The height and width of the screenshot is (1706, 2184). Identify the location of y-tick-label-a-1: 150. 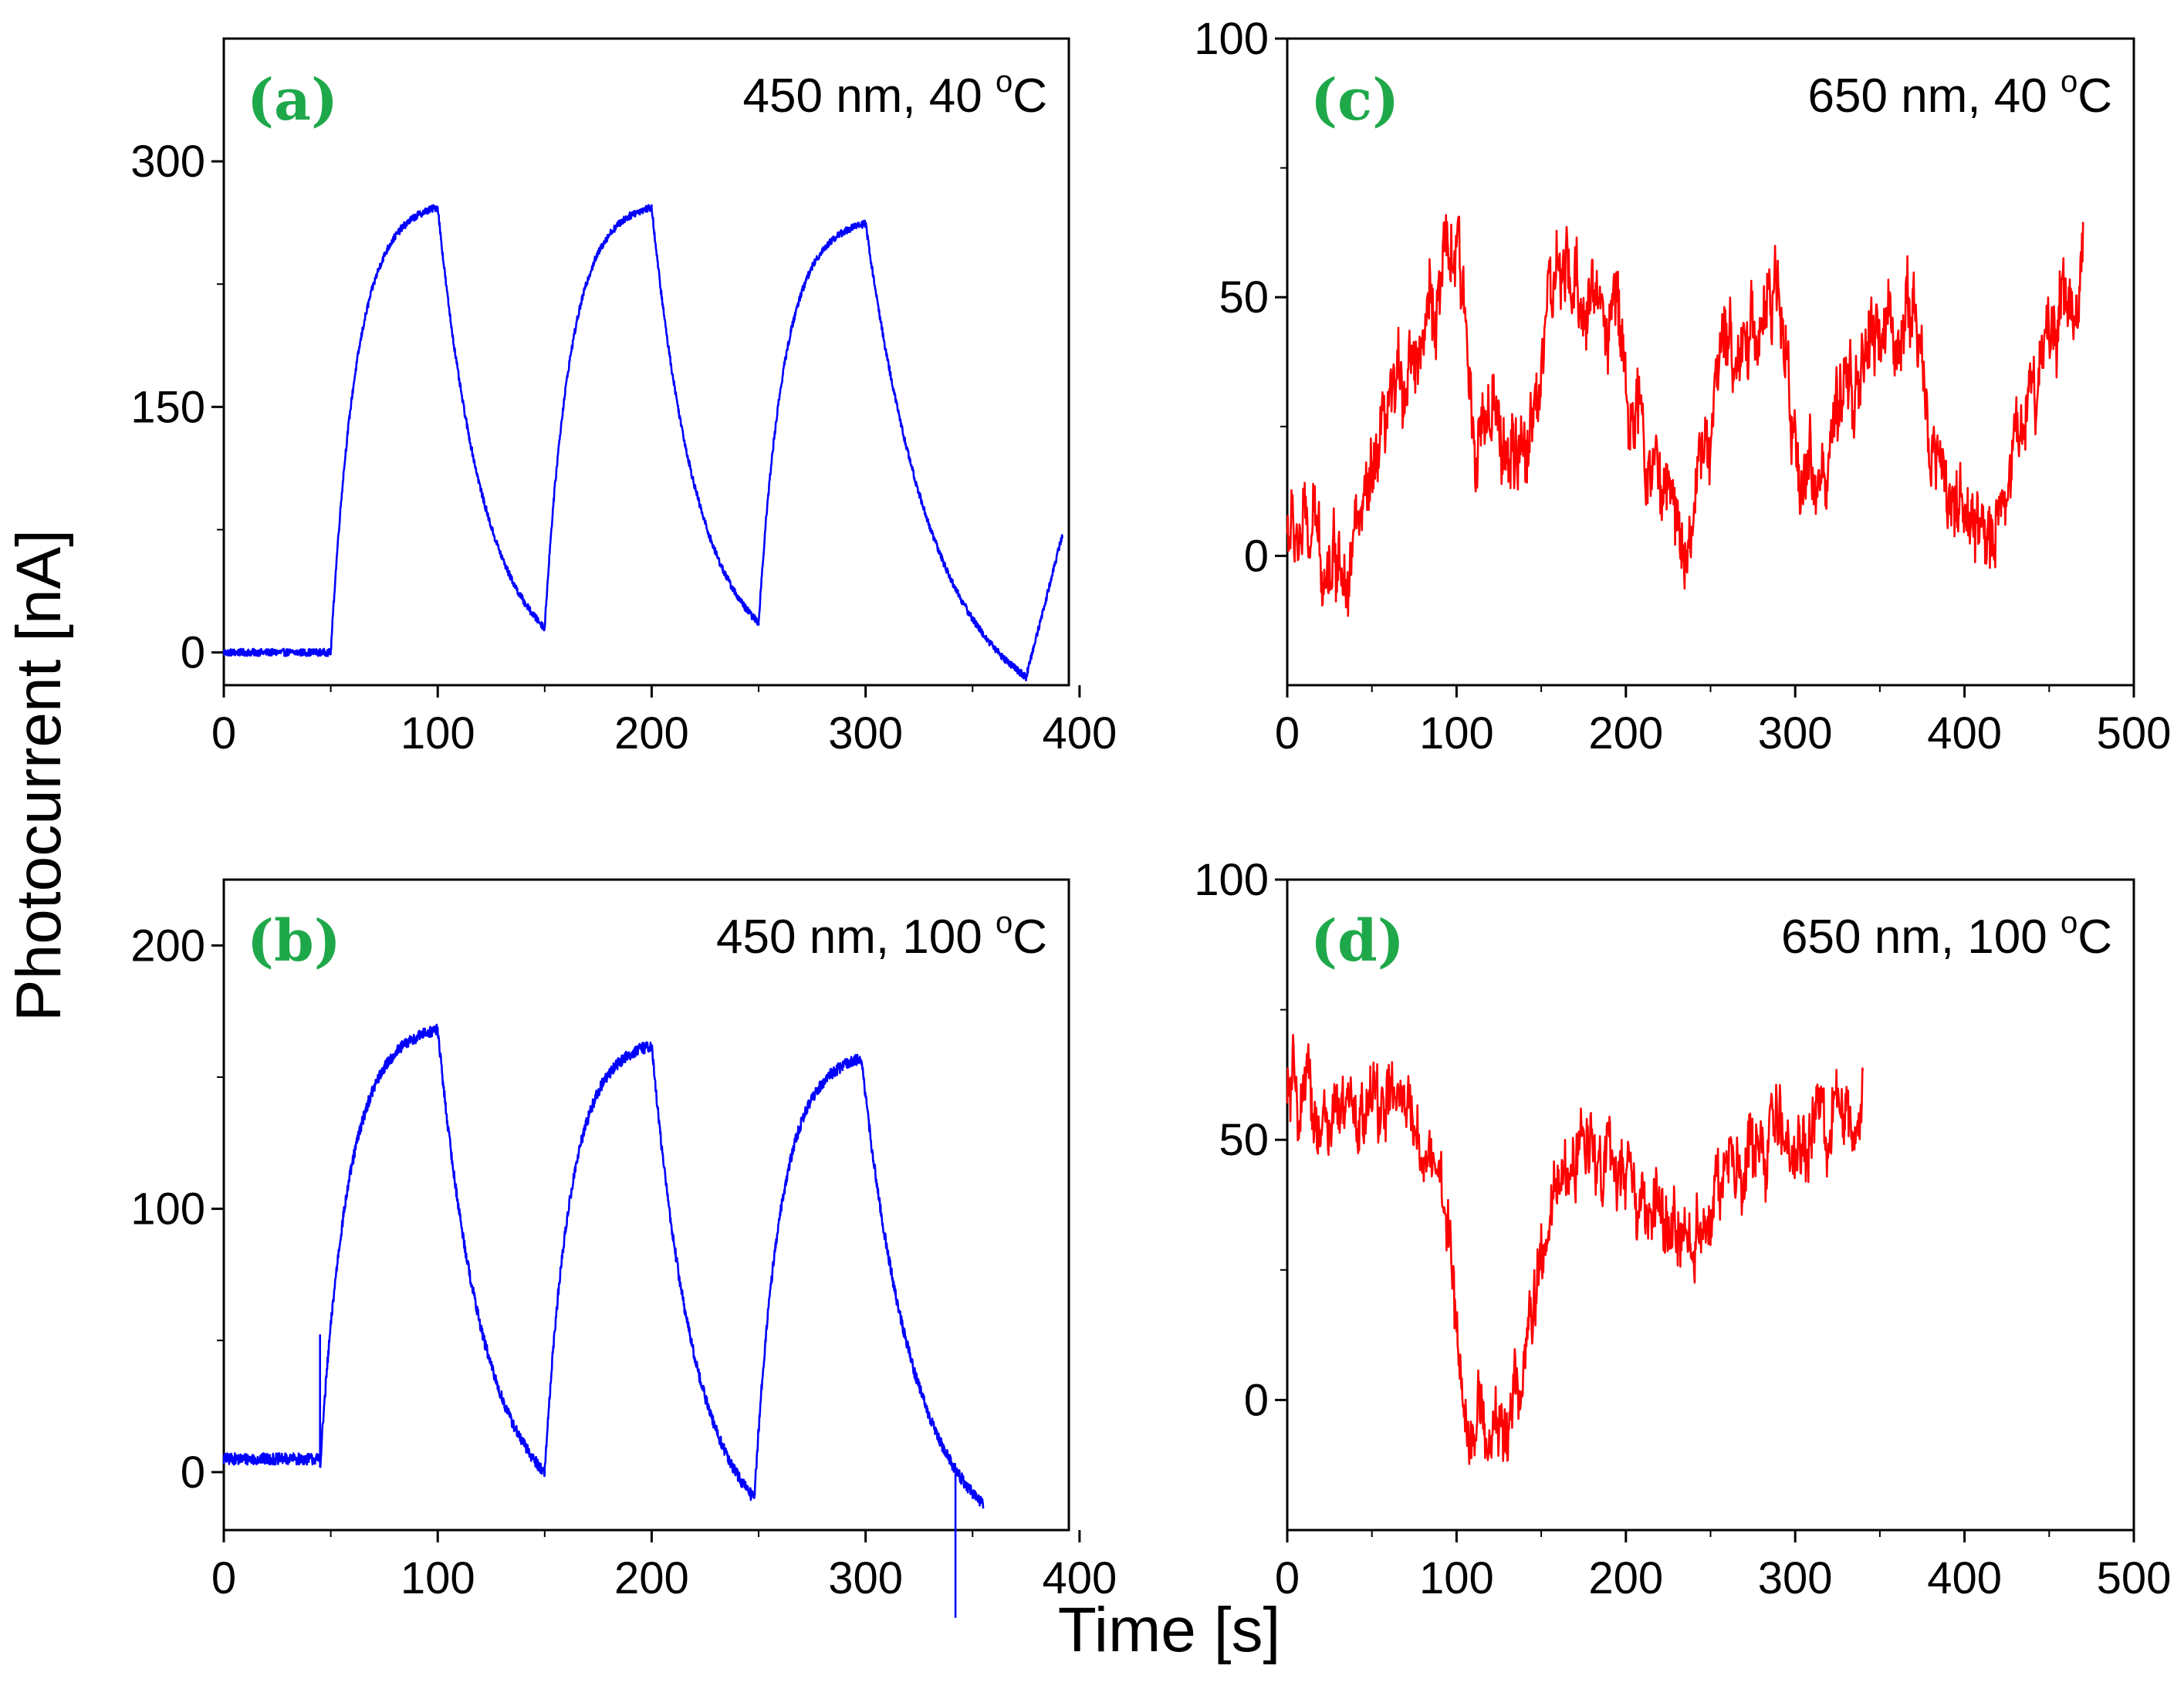
(167, 407).